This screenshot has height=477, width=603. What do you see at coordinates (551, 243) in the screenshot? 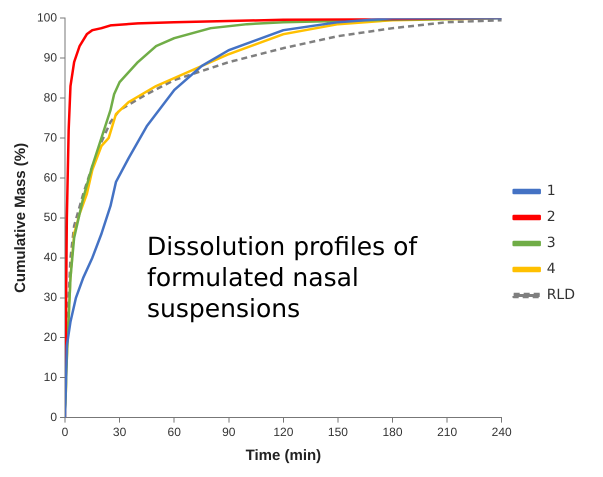
I see `legend-label: 3` at bounding box center [551, 243].